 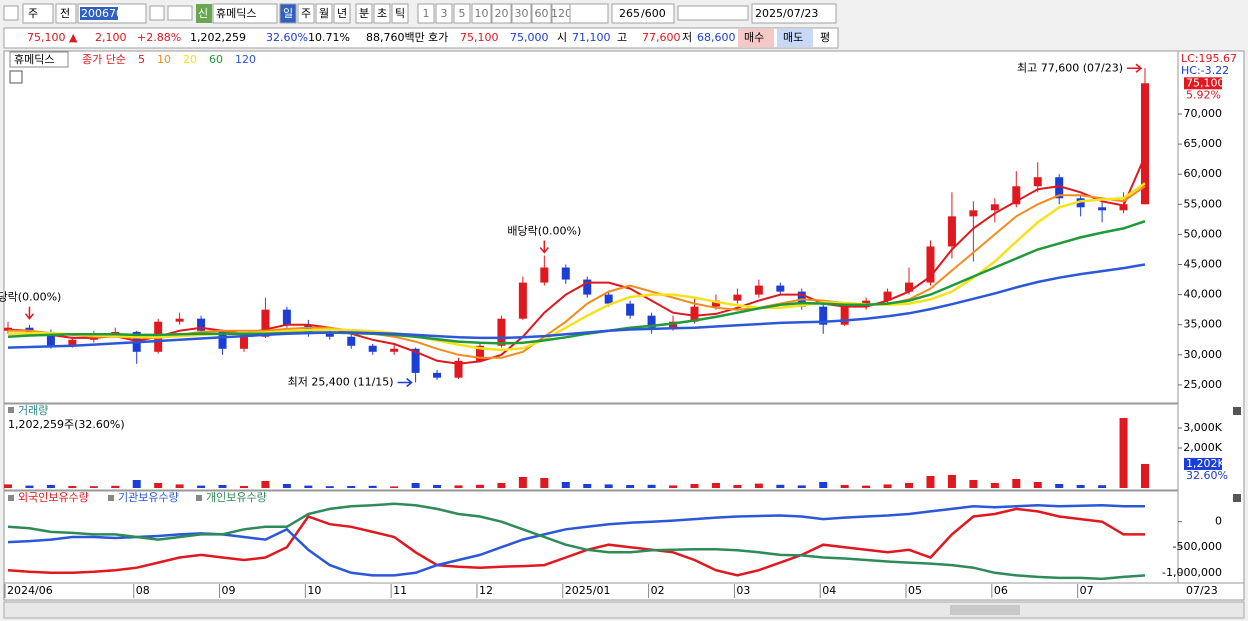 What do you see at coordinates (915, 590) in the screenshot?
I see `x-tick-label: 05` at bounding box center [915, 590].